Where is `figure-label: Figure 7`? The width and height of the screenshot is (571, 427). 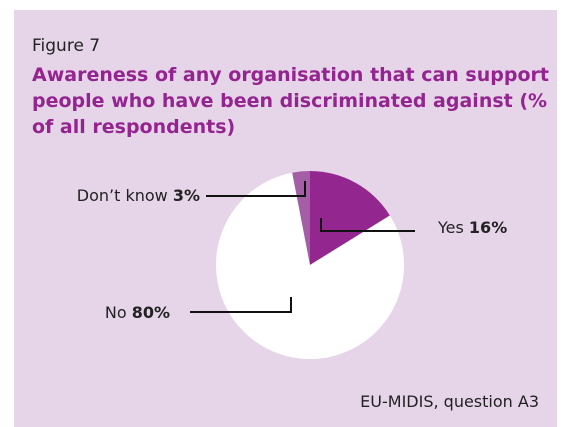
figure-label: Figure 7 is located at coordinates (66, 46).